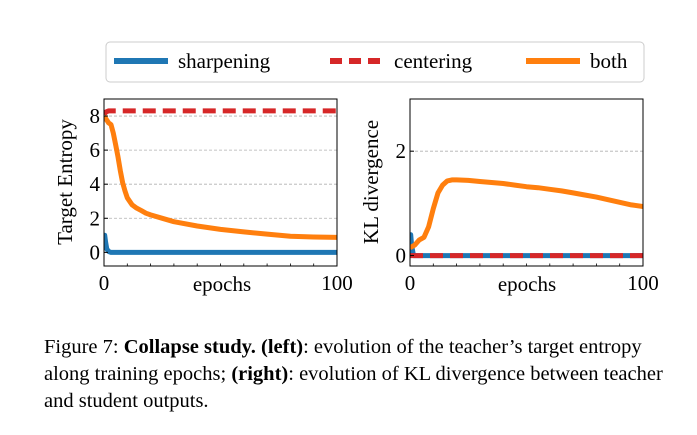 Image resolution: width=697 pixels, height=435 pixels. I want to click on left-axes-frame, so click(220, 182).